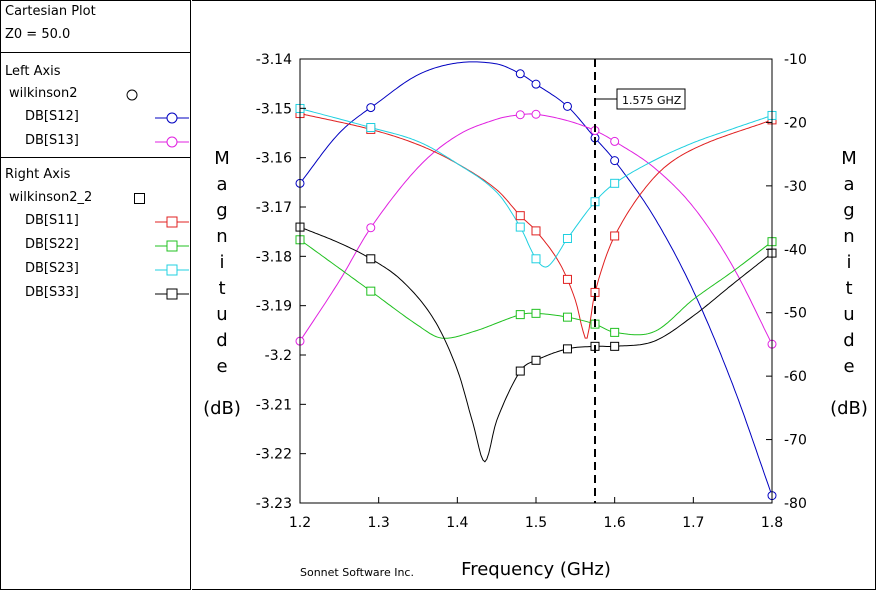 This screenshot has height=595, width=876. I want to click on y-left-tick-label: -3.15, so click(274, 109).